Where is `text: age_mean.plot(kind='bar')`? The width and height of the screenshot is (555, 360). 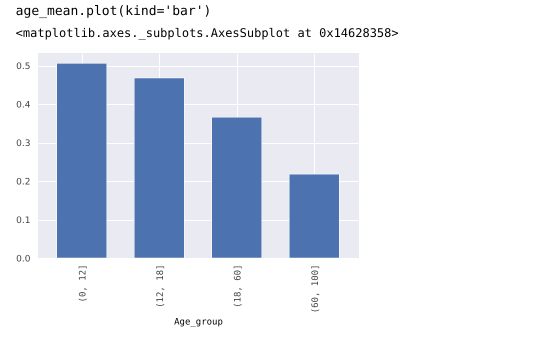
text: age_mean.plot(kind='bar') is located at coordinates (114, 11).